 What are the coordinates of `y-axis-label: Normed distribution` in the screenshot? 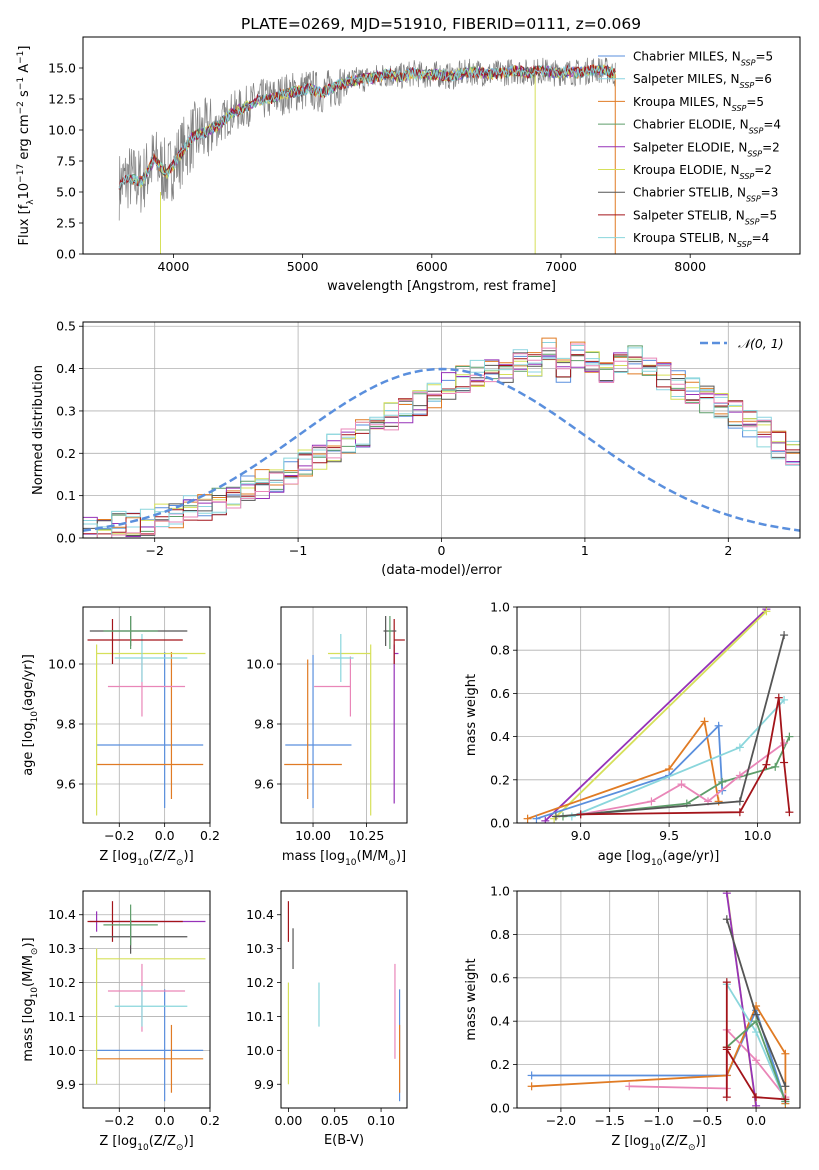 It's located at (38, 430).